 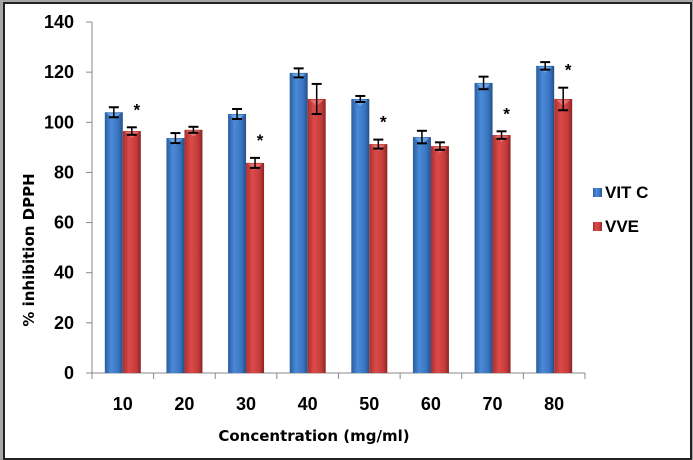 What do you see at coordinates (308, 404) in the screenshot?
I see `x-tick-label: 40` at bounding box center [308, 404].